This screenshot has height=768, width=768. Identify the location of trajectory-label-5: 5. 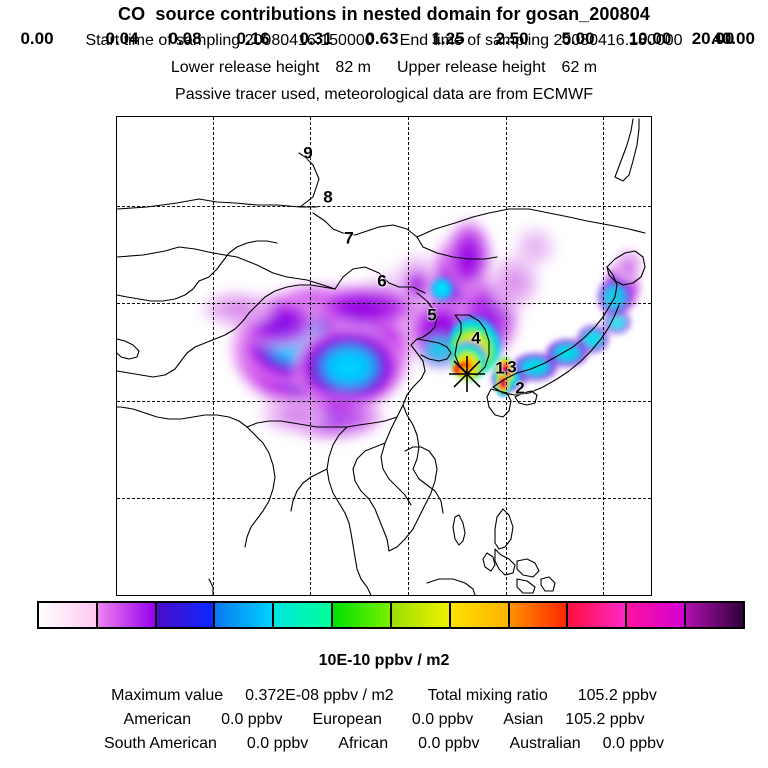
(432, 315).